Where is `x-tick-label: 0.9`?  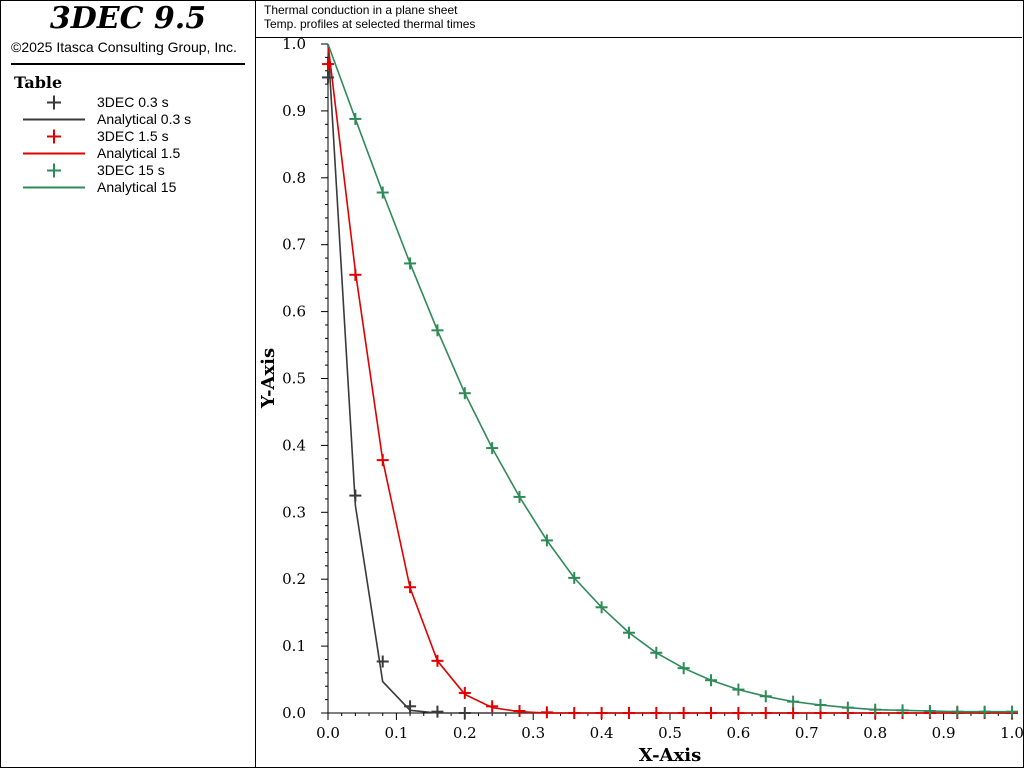
x-tick-label: 0.9 is located at coordinates (944, 733).